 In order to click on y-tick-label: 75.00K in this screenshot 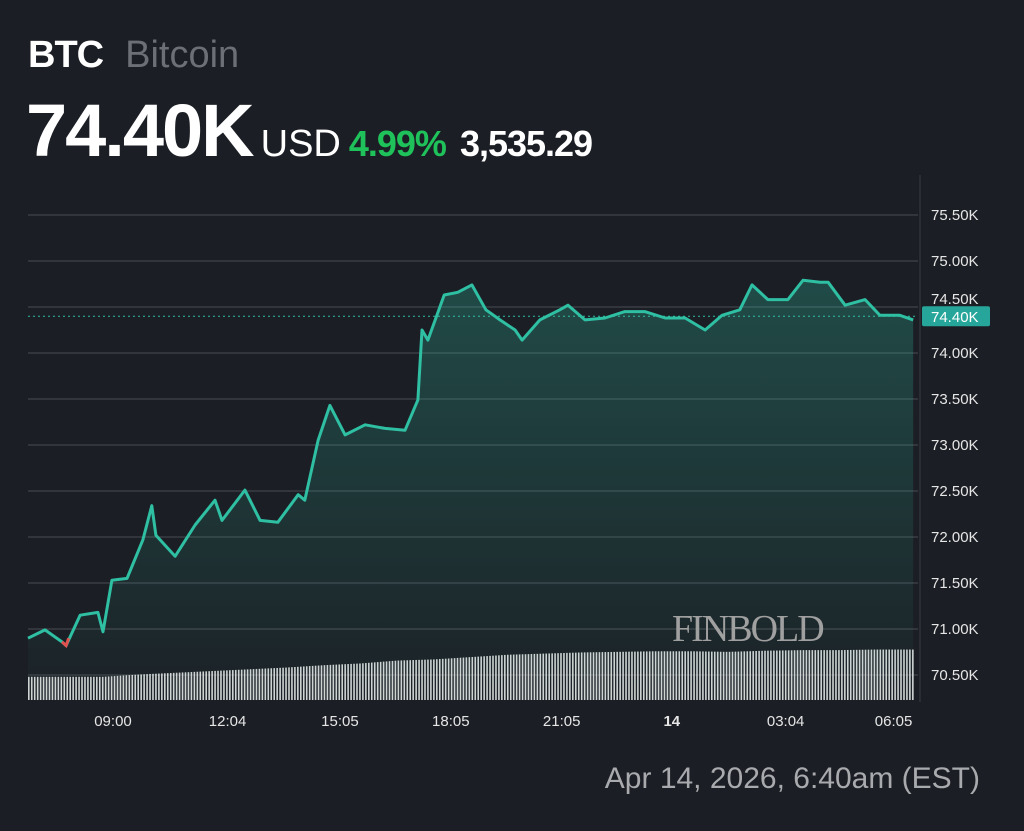, I will do `click(955, 261)`.